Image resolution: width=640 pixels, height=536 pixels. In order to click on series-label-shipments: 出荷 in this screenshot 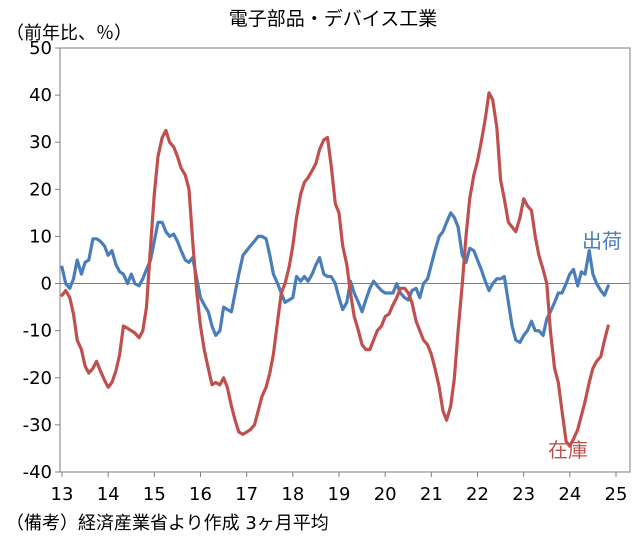, I will do `click(602, 241)`.